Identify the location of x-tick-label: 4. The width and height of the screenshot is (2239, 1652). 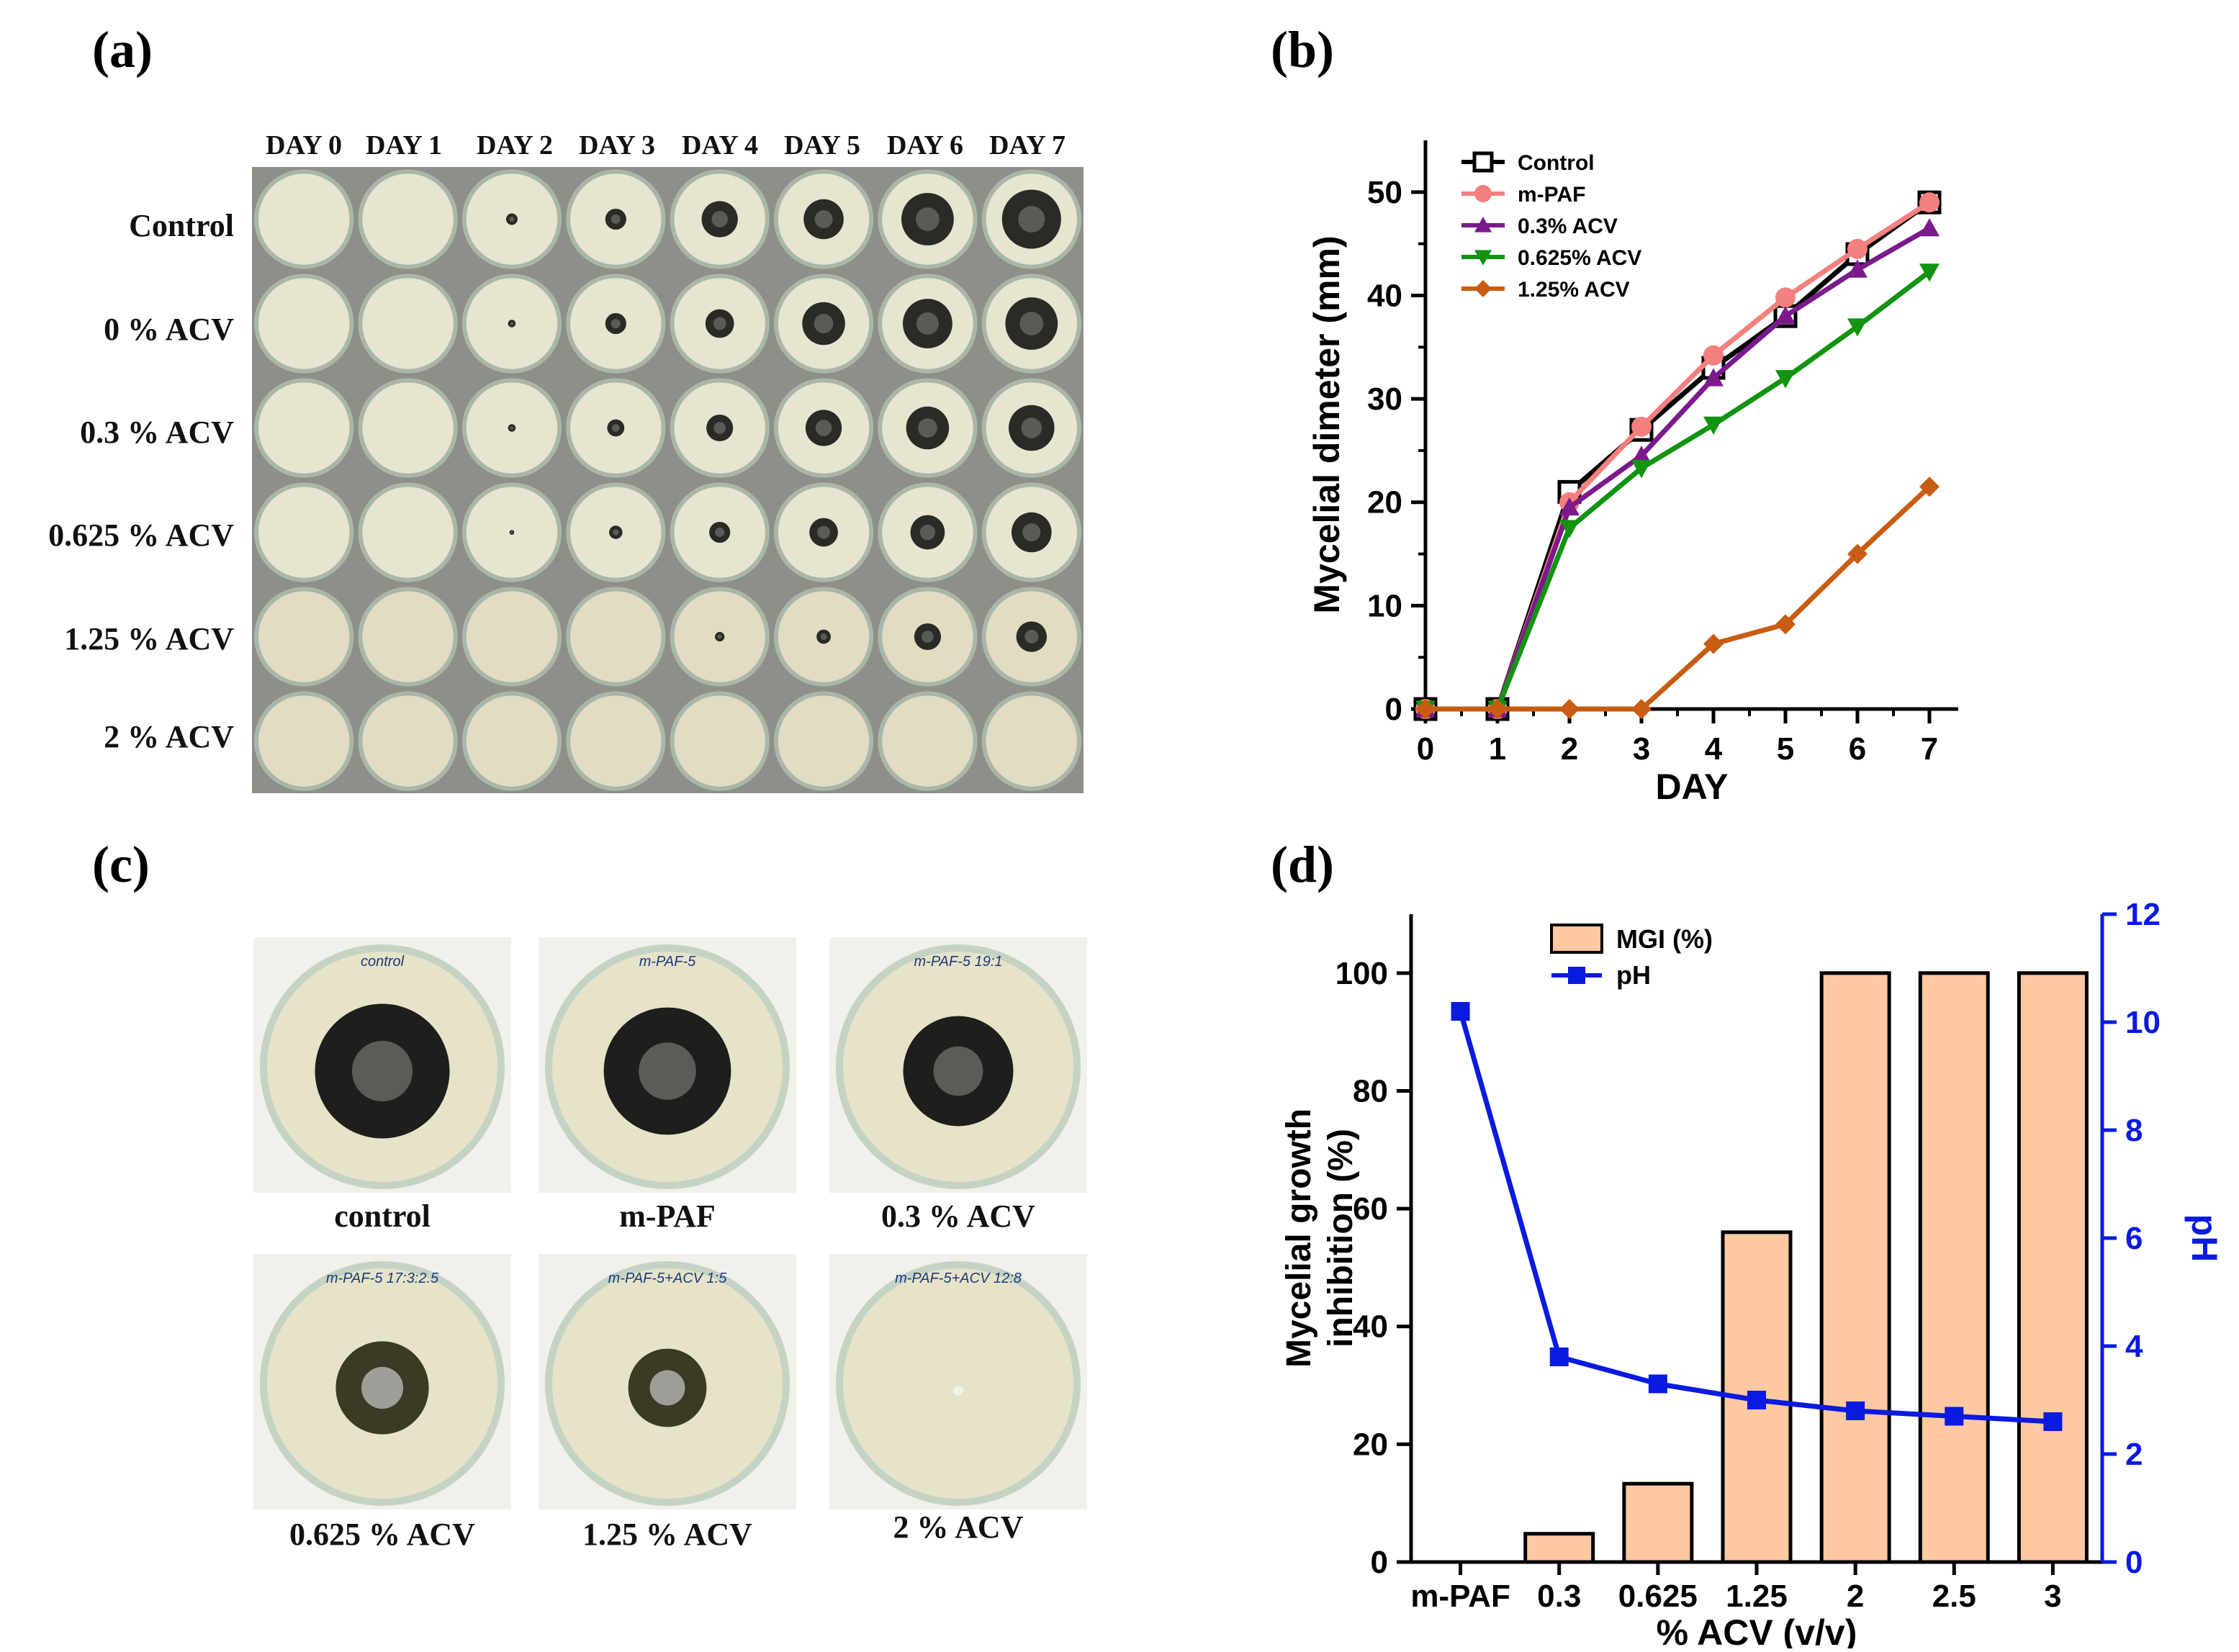
(1714, 749).